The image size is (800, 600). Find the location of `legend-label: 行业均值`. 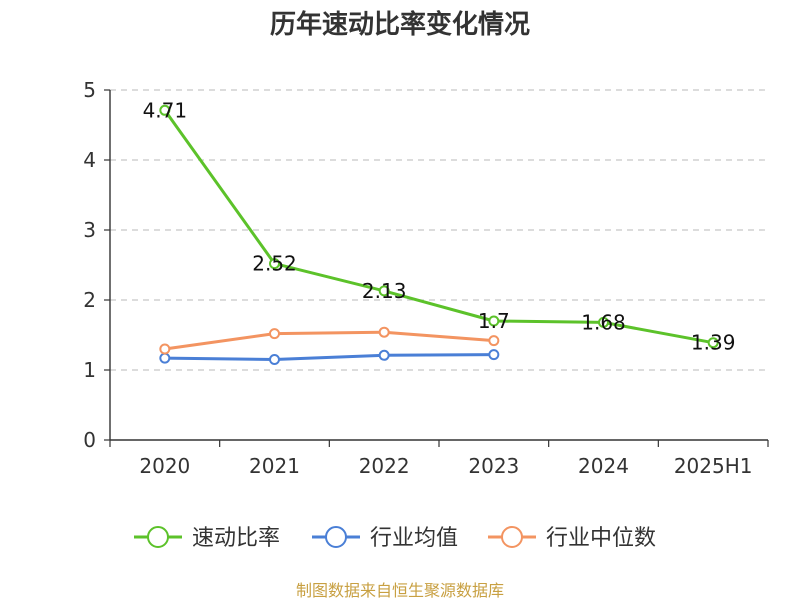

legend-label: 行业均值 is located at coordinates (414, 538).